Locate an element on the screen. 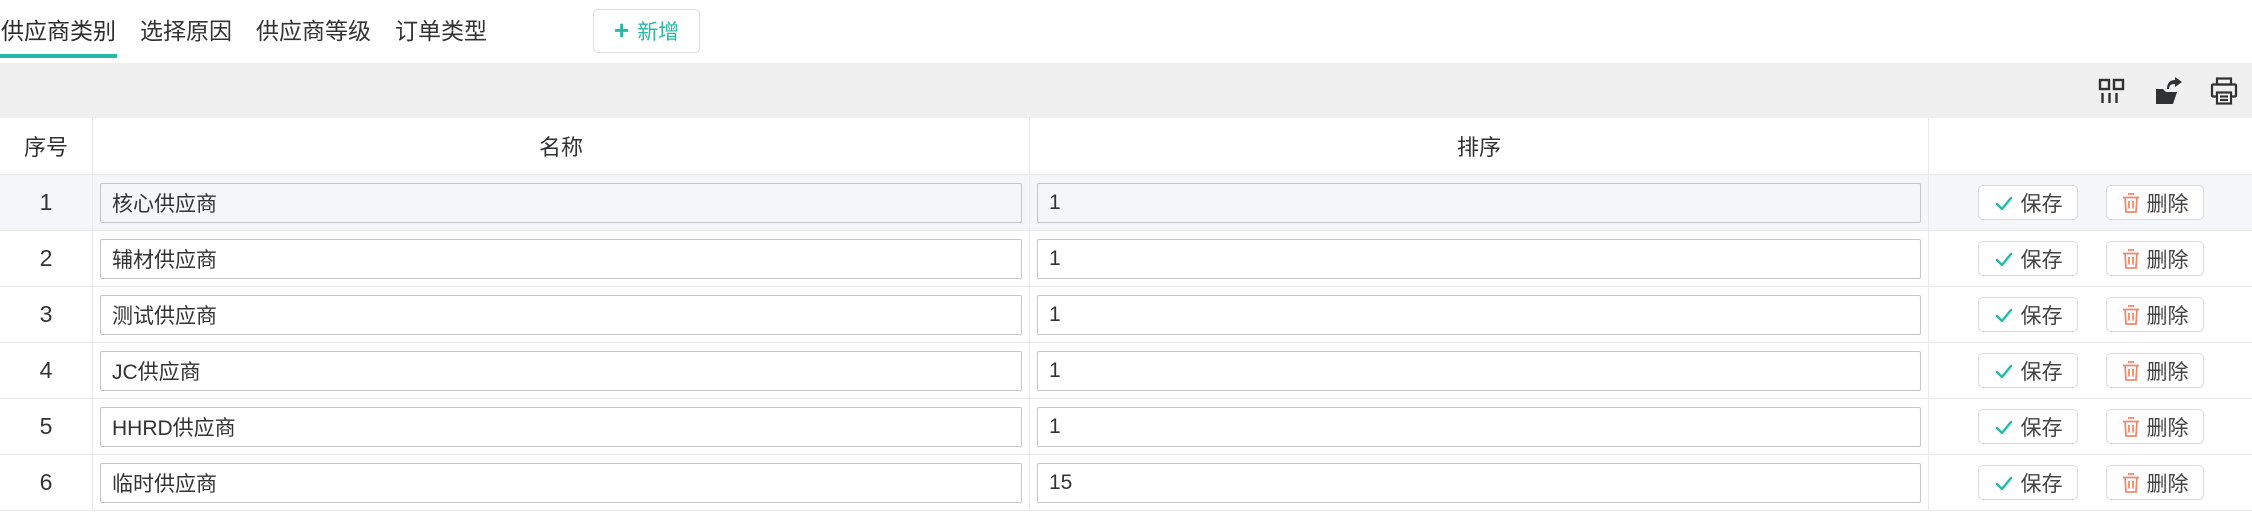 The image size is (2252, 527). table-row: 4 保存 删除 is located at coordinates (1126, 371).